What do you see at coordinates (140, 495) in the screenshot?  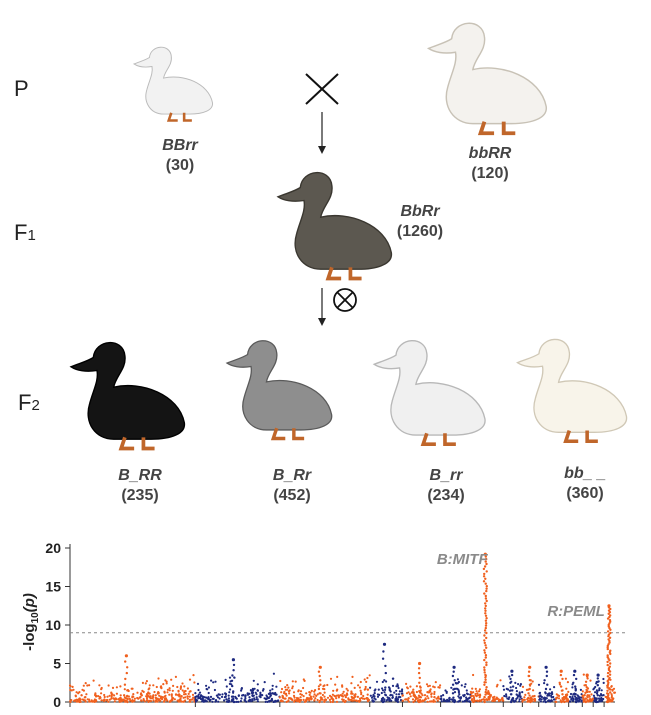 I see `count: (235)` at bounding box center [140, 495].